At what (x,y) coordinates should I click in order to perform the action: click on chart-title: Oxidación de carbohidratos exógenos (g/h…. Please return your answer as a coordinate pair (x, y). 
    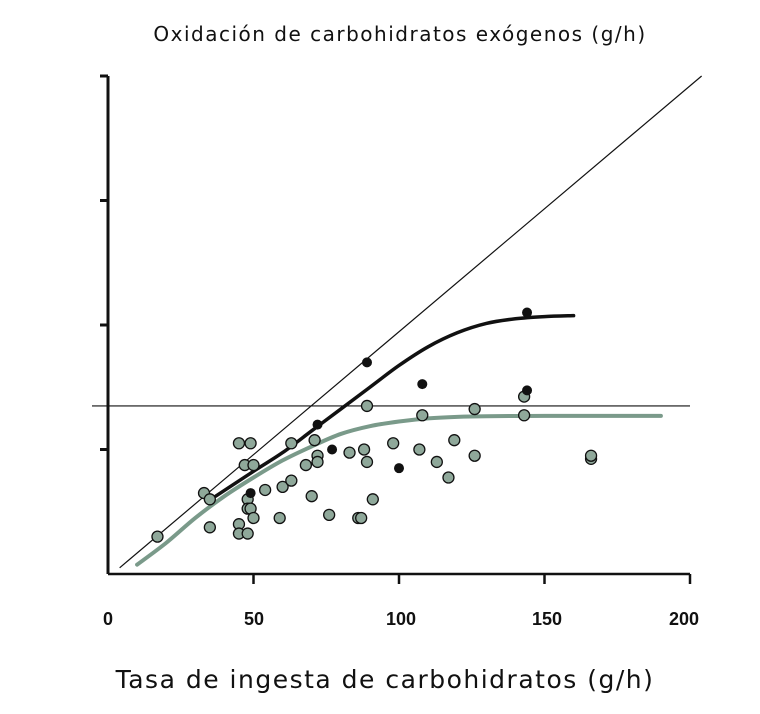
    Looking at the image, I should click on (399, 34).